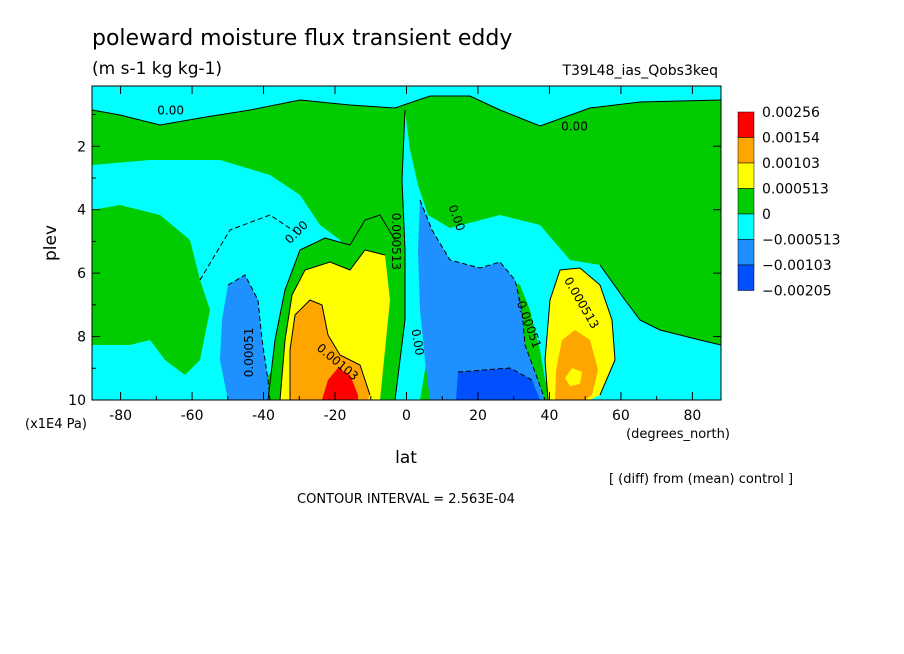  What do you see at coordinates (621, 416) in the screenshot?
I see `x-tick-label: 60` at bounding box center [621, 416].